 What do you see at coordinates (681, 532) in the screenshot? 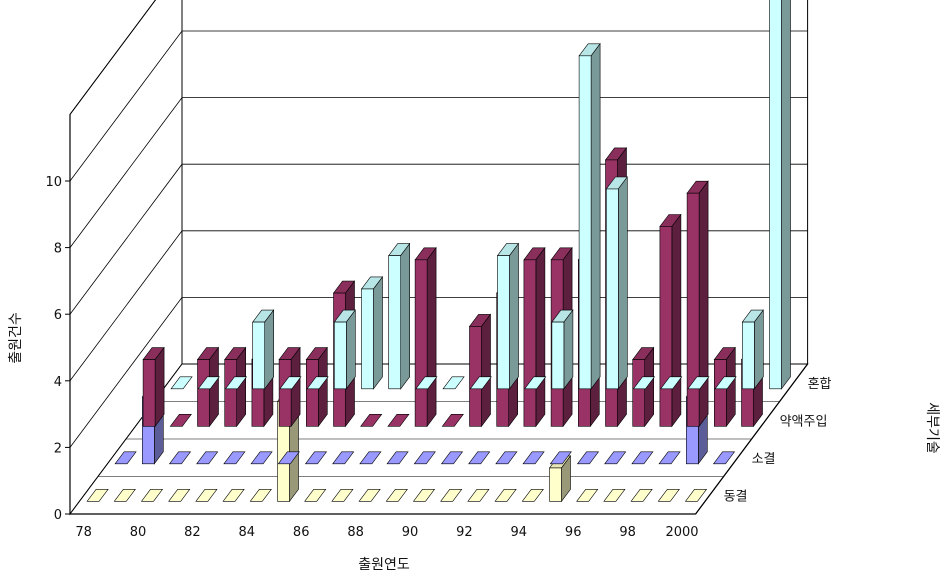
I see `x-tick-label: 2000` at bounding box center [681, 532].